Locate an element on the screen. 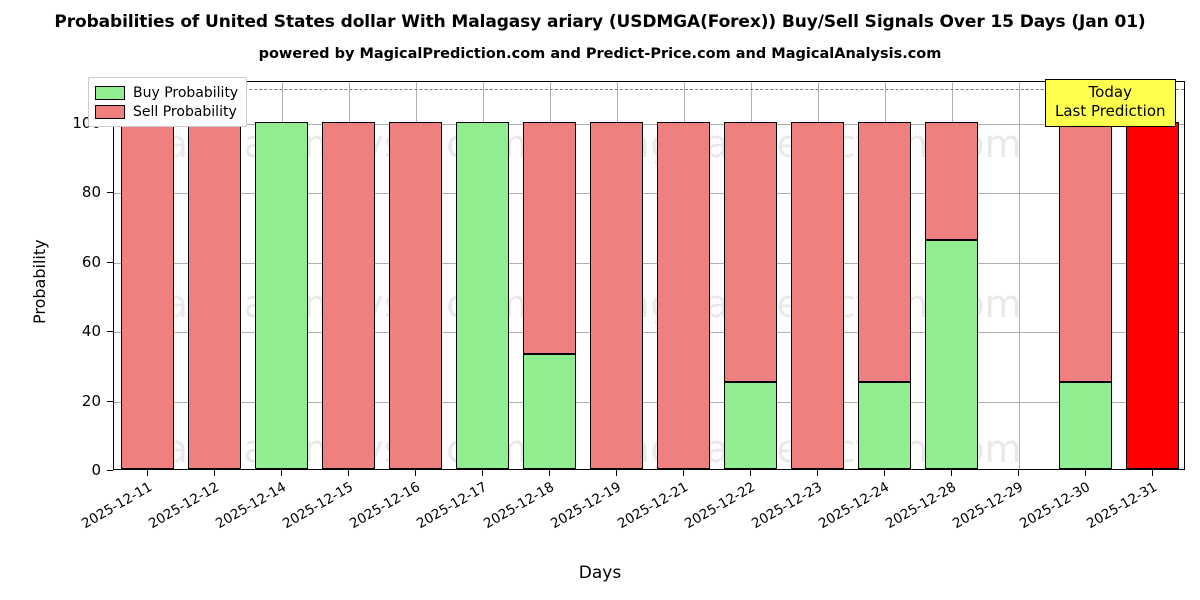 This screenshot has height=600, width=1200. chart-legend: Buy Probability Sell Probability is located at coordinates (168, 102).